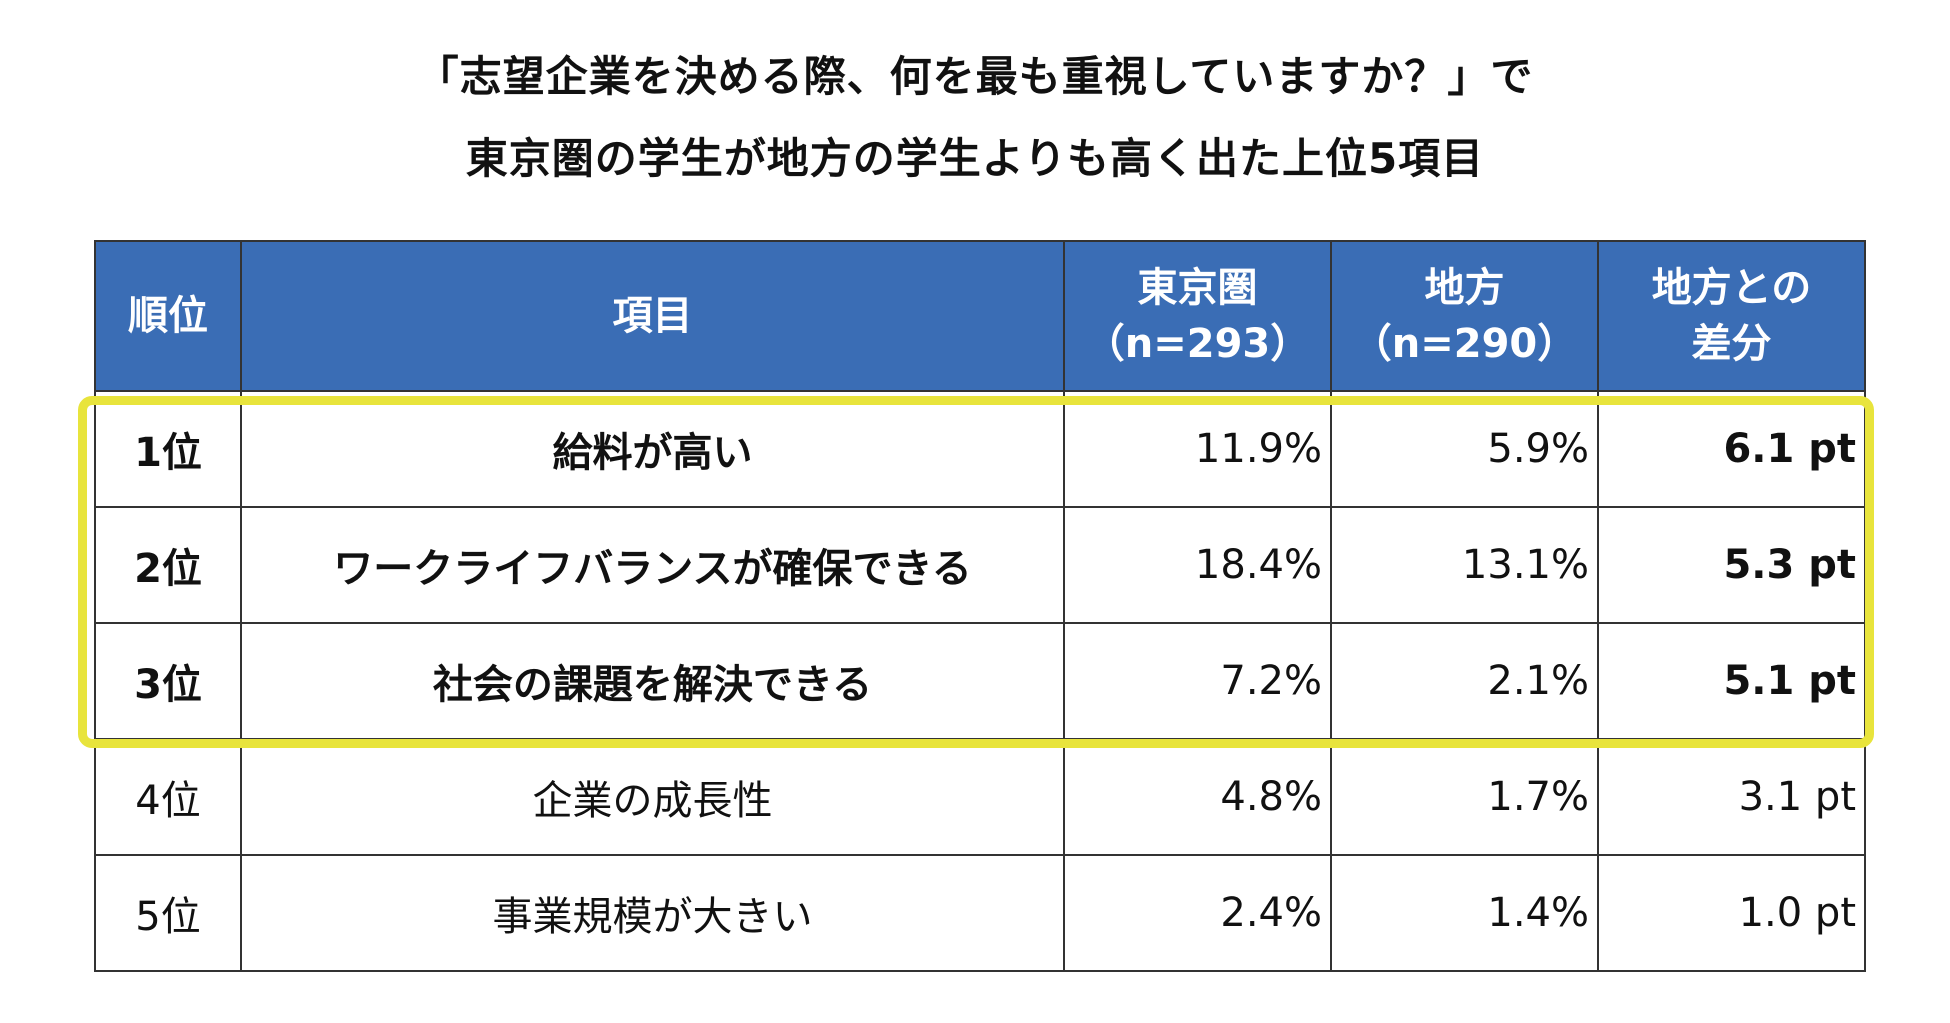  What do you see at coordinates (652, 797) in the screenshot?
I see `cell-item: 企業の成長性` at bounding box center [652, 797].